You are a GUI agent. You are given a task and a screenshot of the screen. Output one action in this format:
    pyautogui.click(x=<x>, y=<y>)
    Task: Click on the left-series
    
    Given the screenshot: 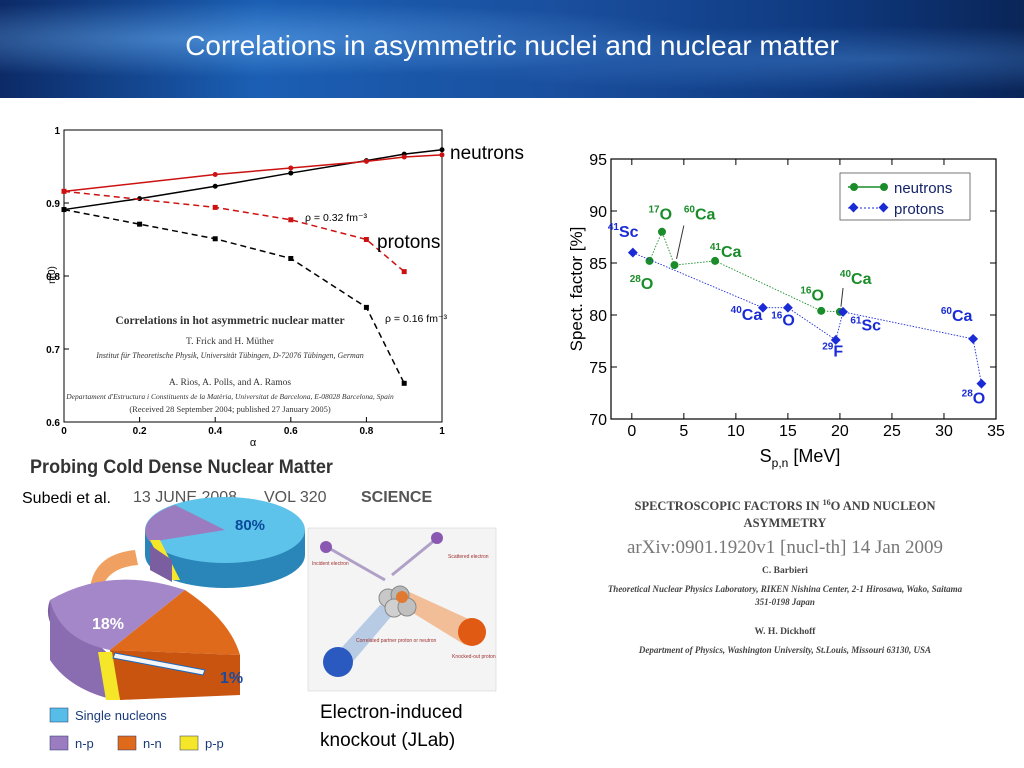 What is the action you would take?
    pyautogui.click(x=253, y=266)
    